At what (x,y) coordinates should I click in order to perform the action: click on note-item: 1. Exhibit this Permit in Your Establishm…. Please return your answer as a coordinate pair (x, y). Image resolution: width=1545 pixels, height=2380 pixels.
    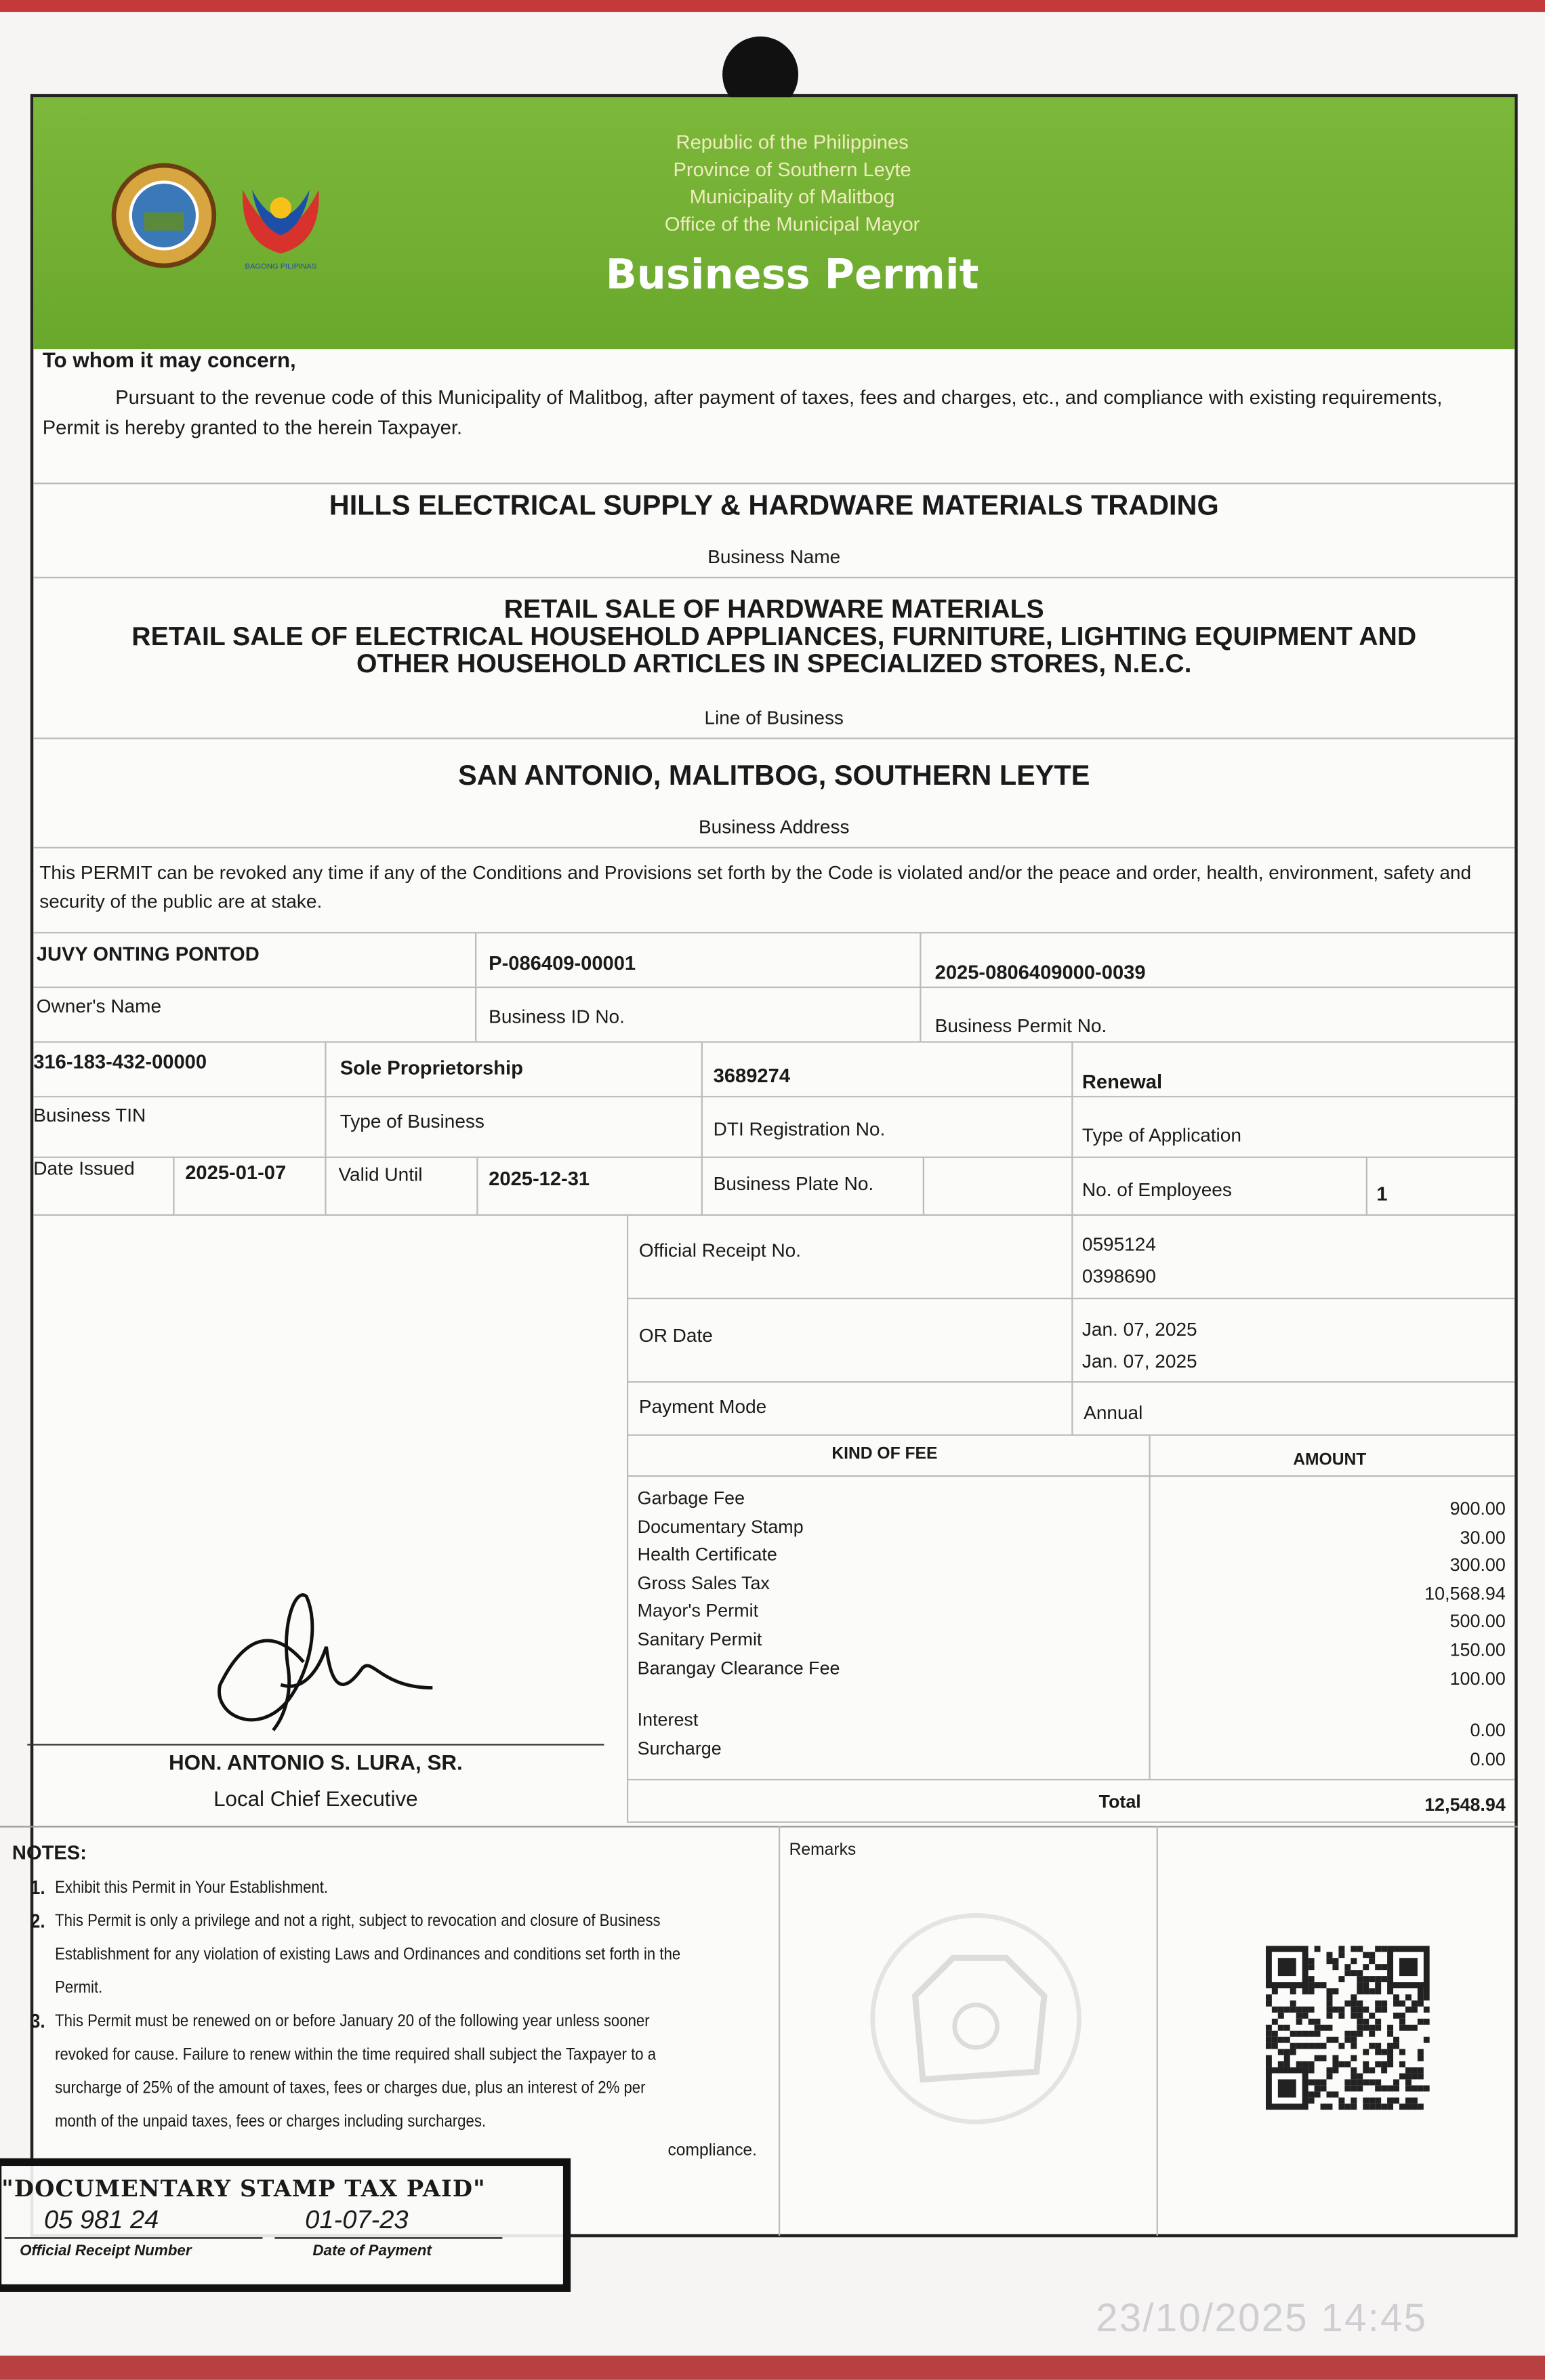
    Looking at the image, I should click on (355, 1889).